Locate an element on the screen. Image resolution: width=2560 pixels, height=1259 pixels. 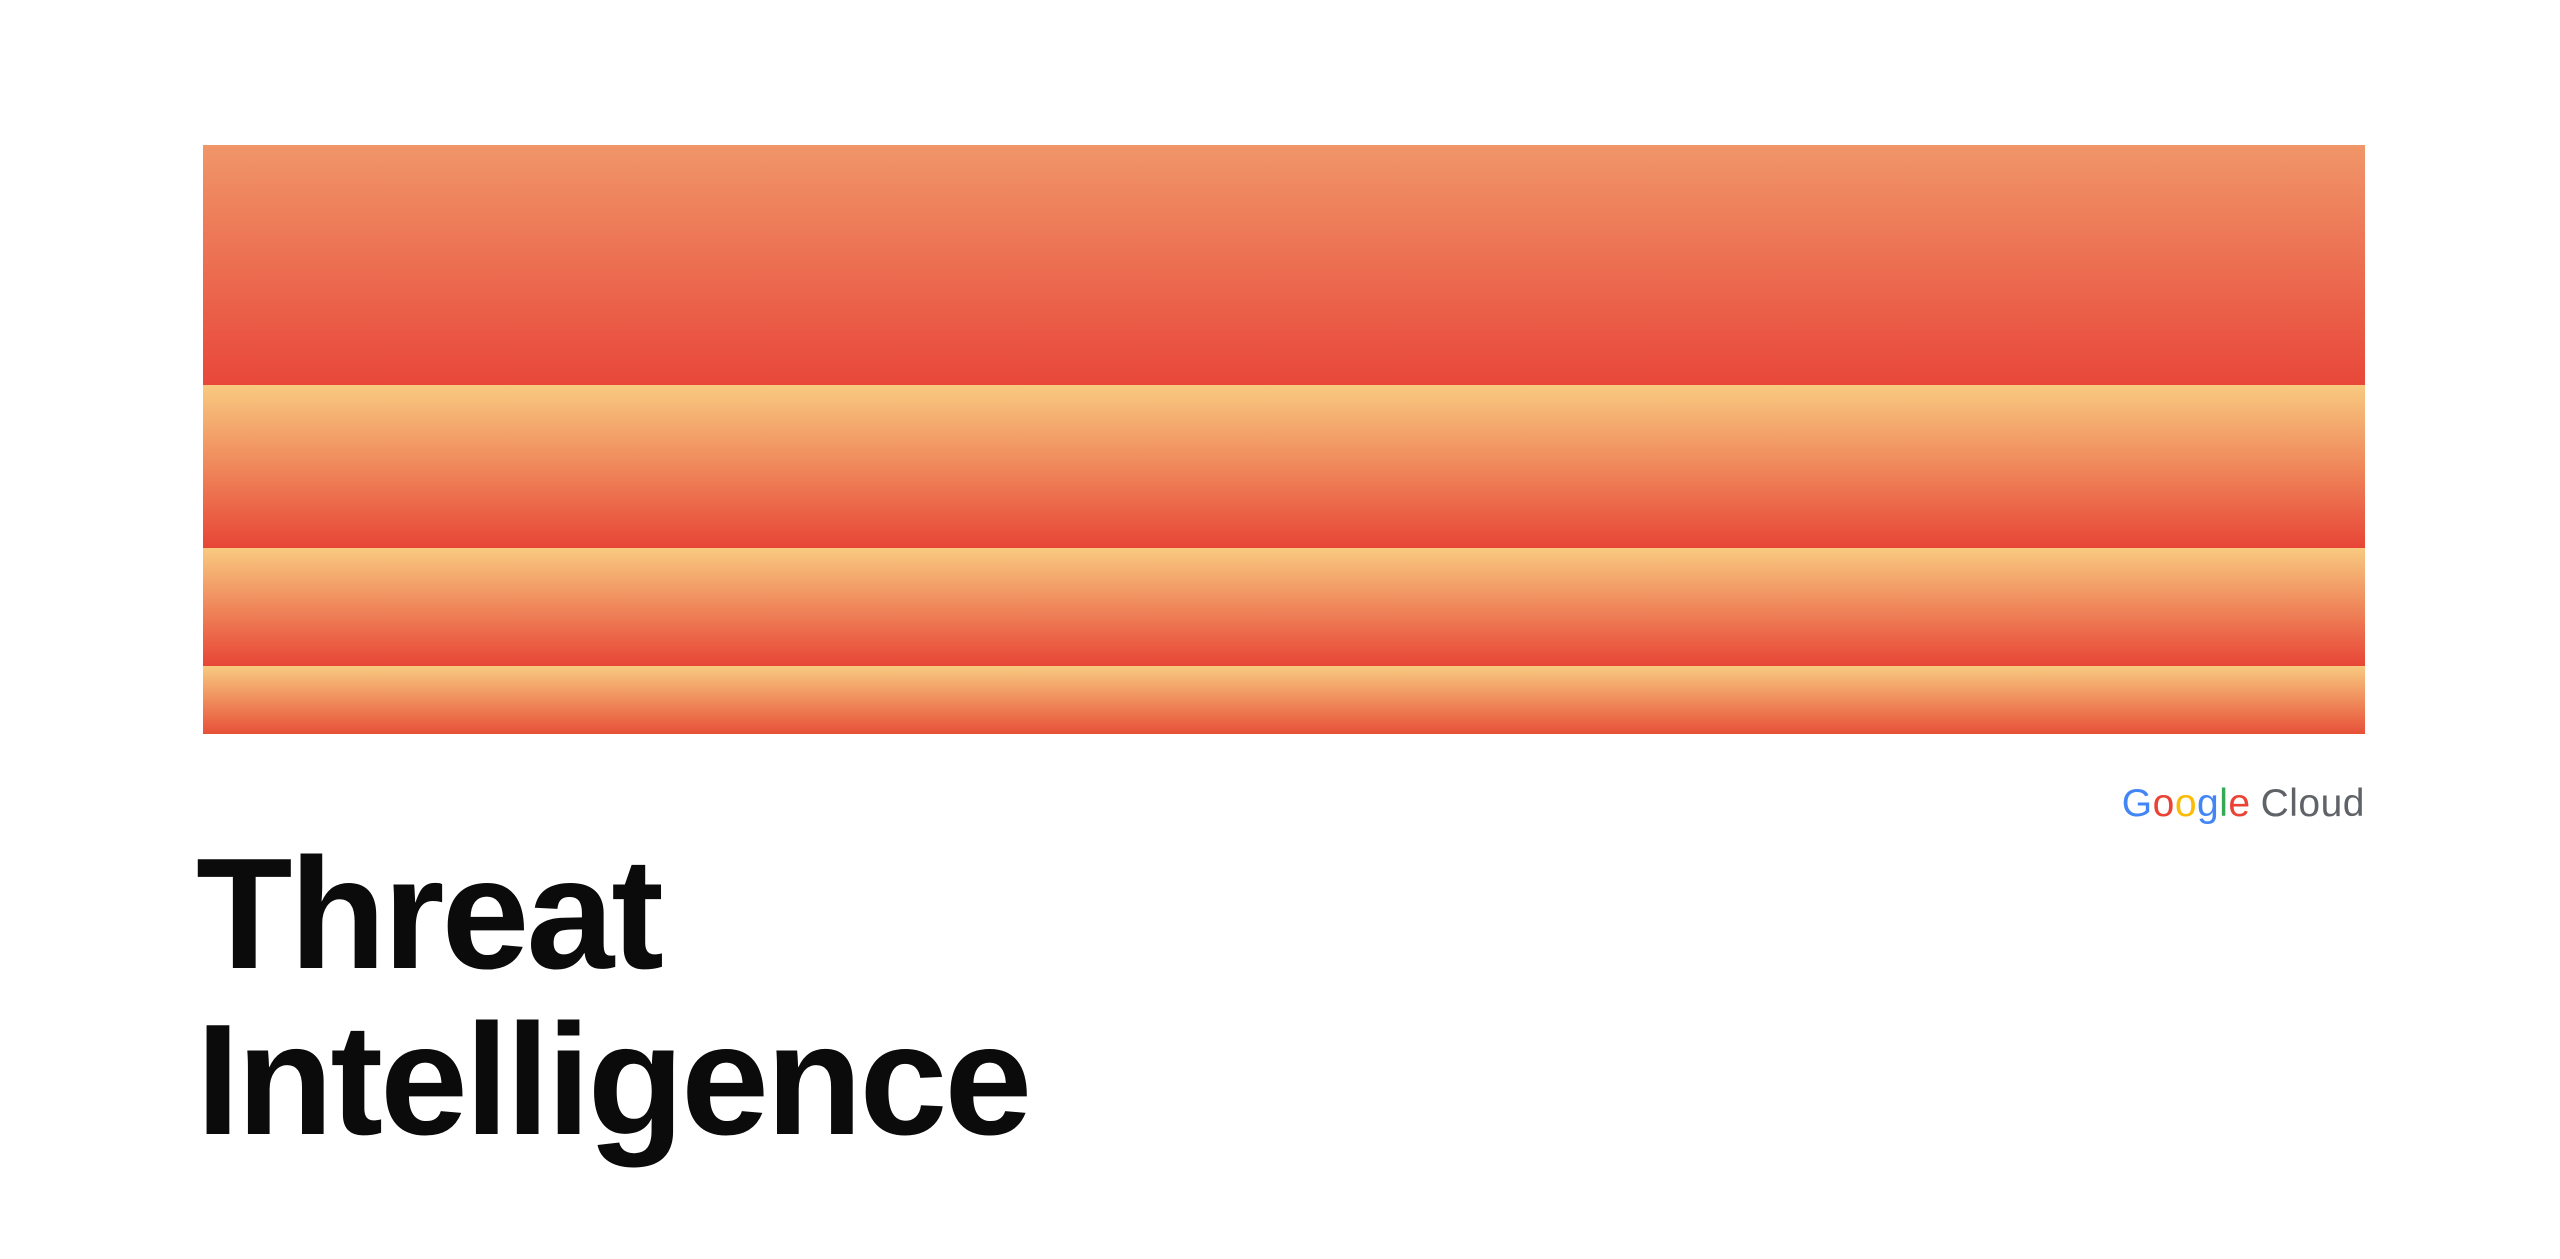
google-letter: G is located at coordinates (2137, 803).